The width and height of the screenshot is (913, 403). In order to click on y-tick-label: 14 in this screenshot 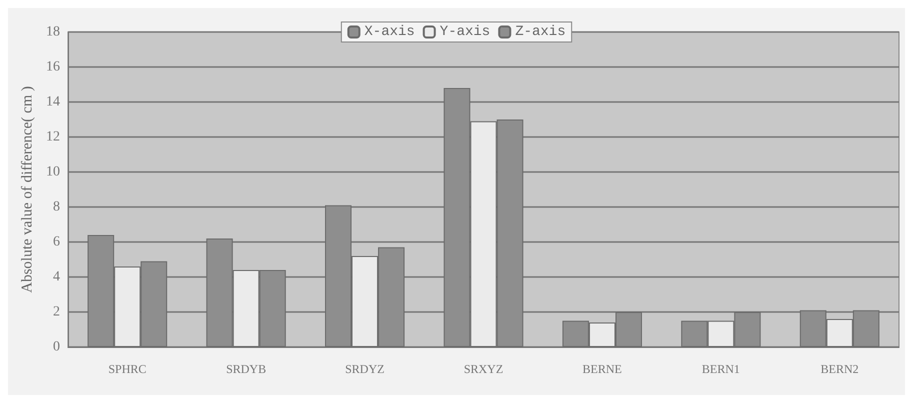, I will do `click(53, 102)`.